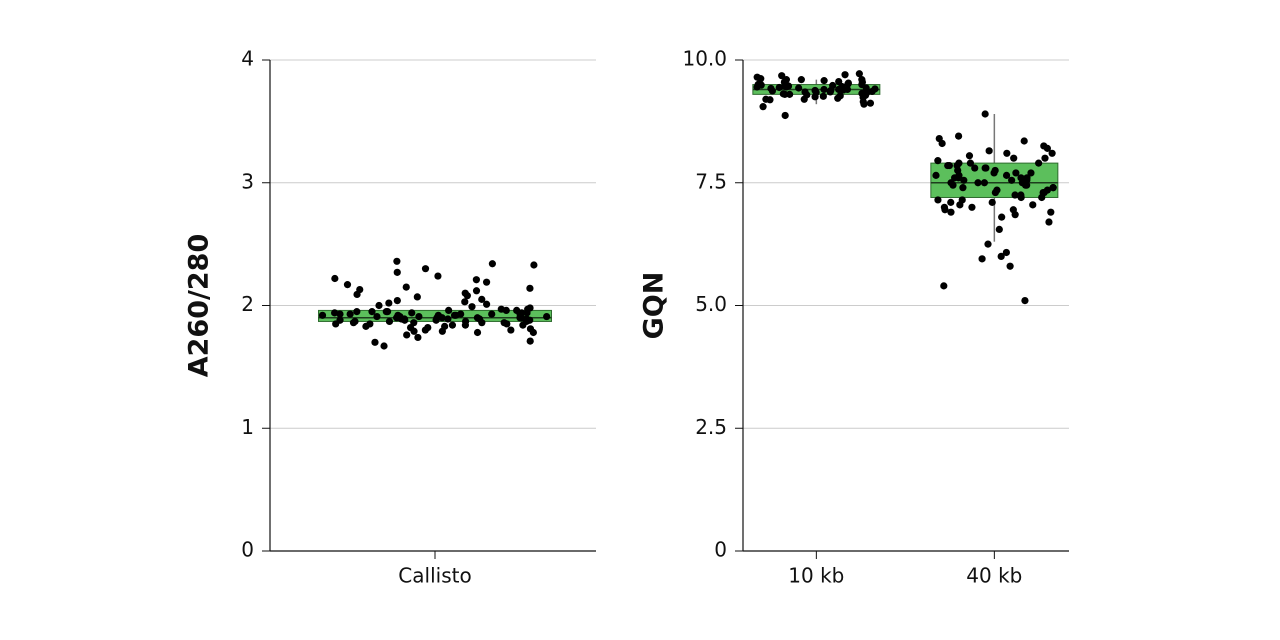 The image size is (1280, 640). Describe the element at coordinates (434, 576) in the screenshot. I see `x-tick-label: Callisto` at that location.